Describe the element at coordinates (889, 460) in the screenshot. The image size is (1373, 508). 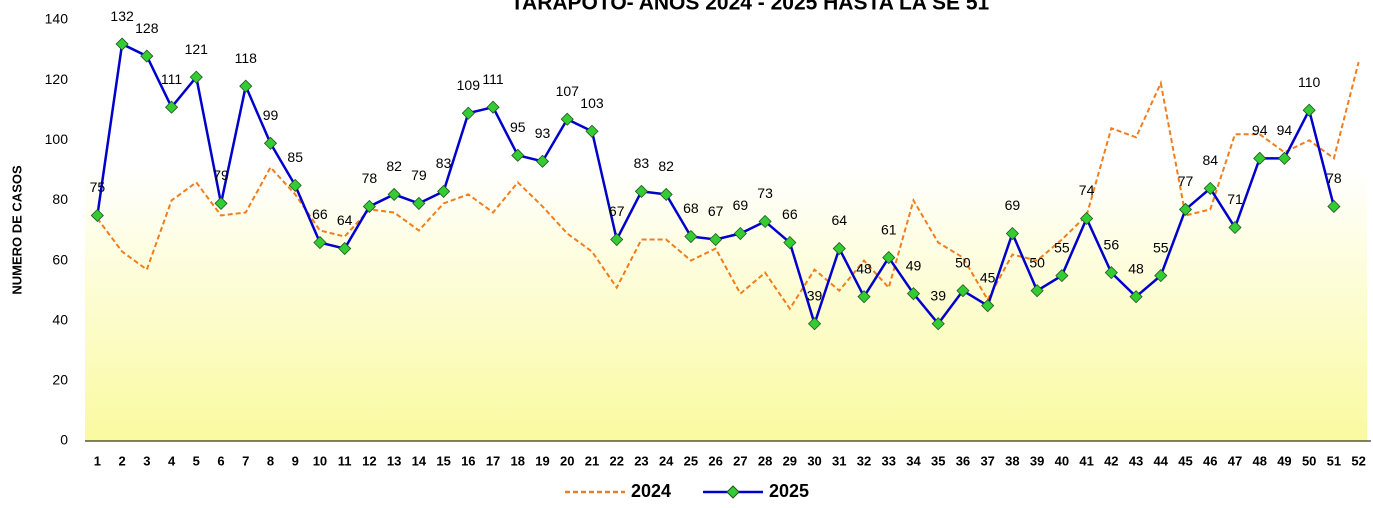
I see `x-tick-label: 33` at that location.